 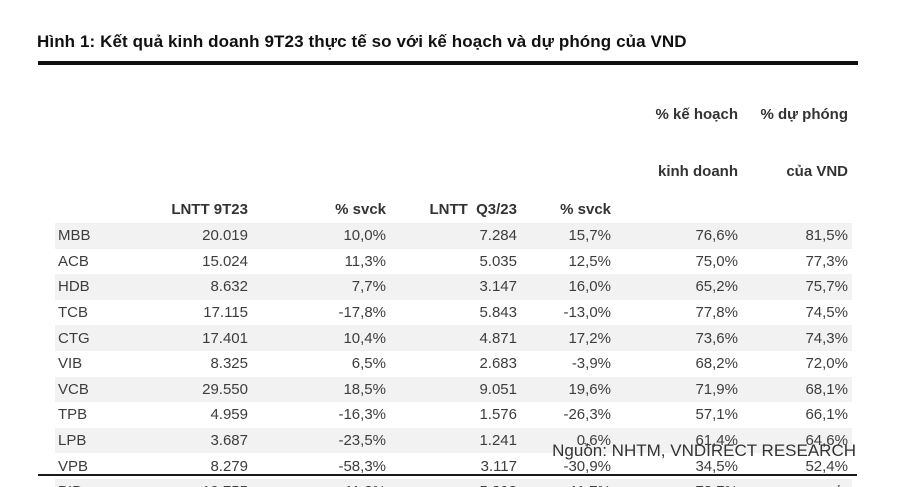 I want to click on cell-plan-pct: 65,2%, so click(x=716, y=287).